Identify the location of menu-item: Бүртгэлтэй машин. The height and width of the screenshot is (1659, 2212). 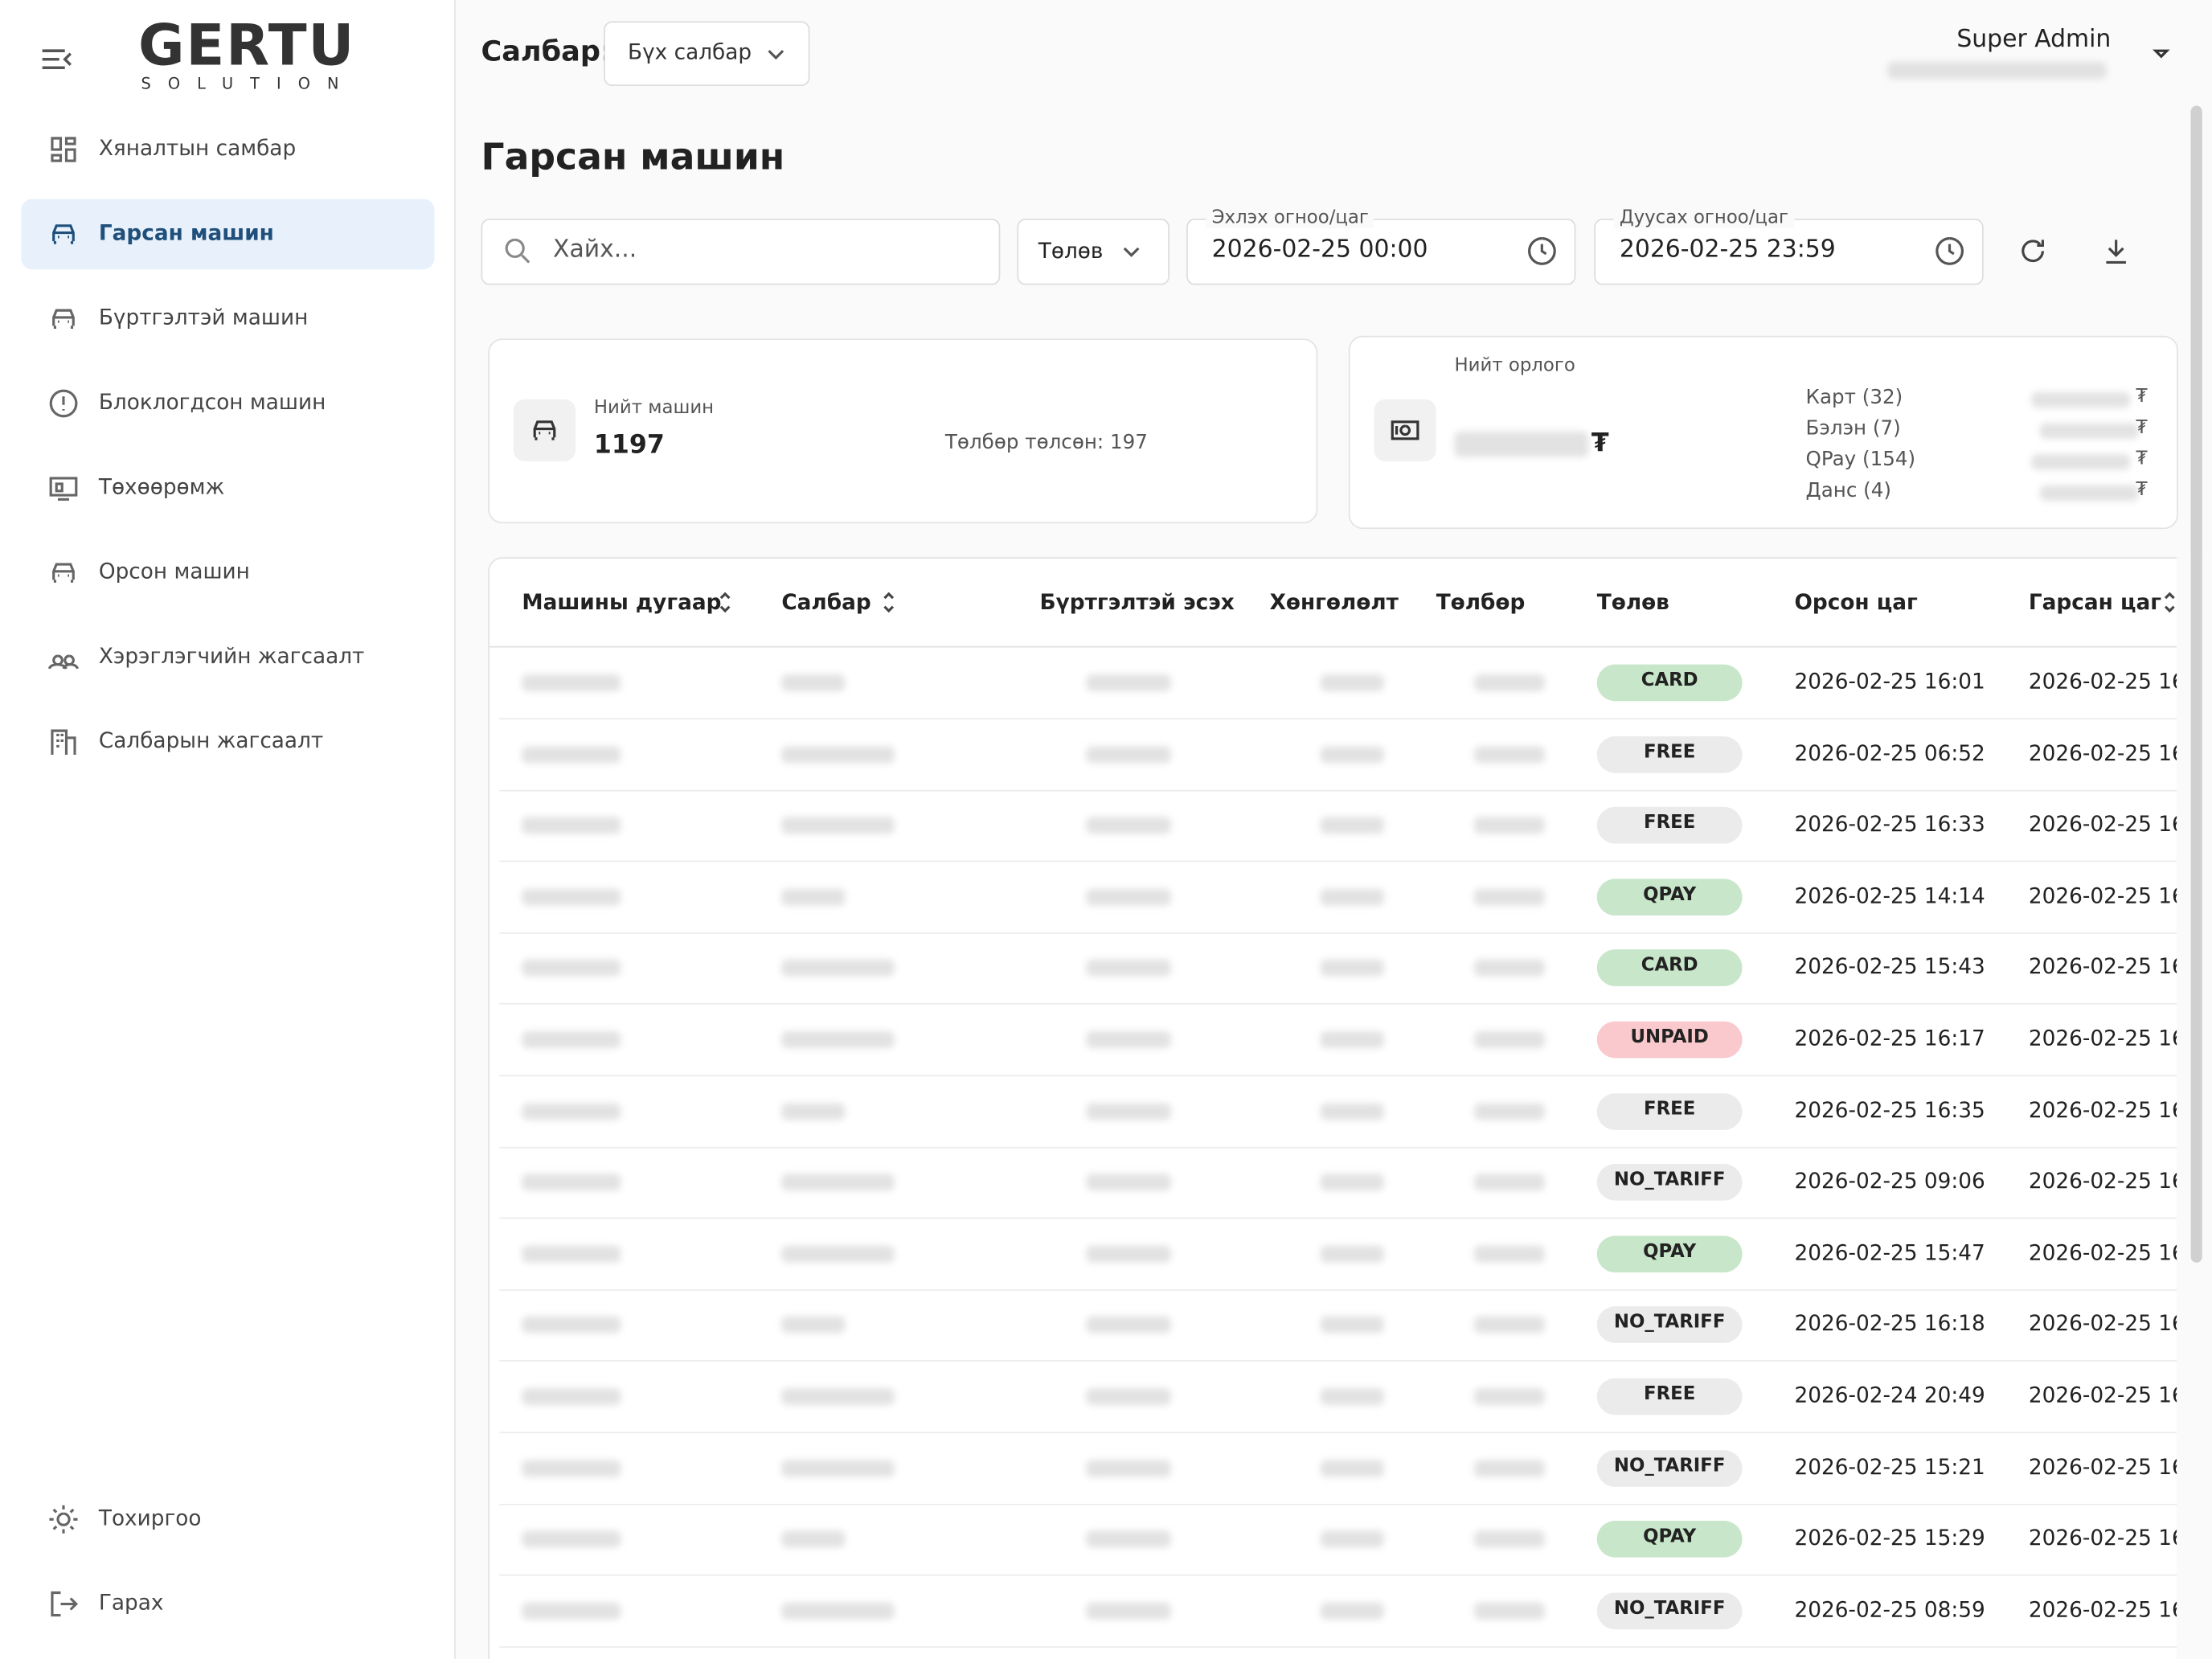
(203, 317).